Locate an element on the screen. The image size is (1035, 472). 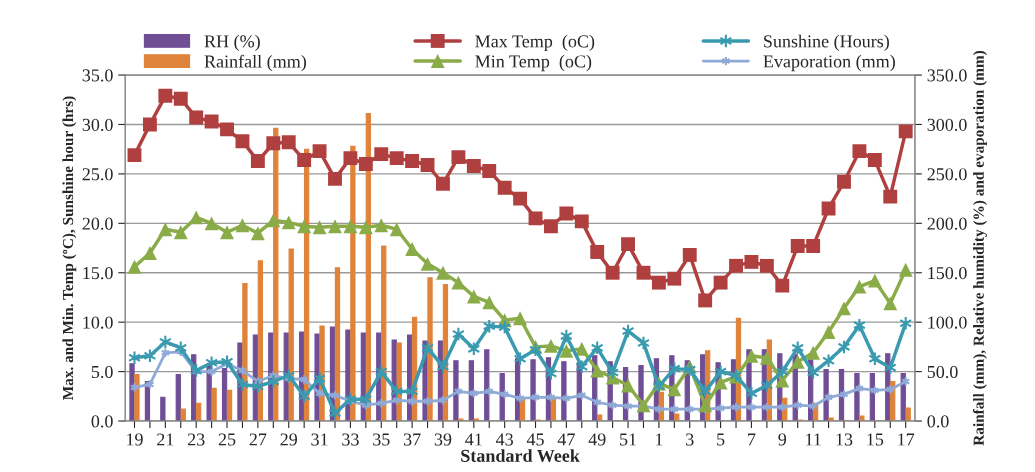
legend-label: RH (%) is located at coordinates (232, 43).